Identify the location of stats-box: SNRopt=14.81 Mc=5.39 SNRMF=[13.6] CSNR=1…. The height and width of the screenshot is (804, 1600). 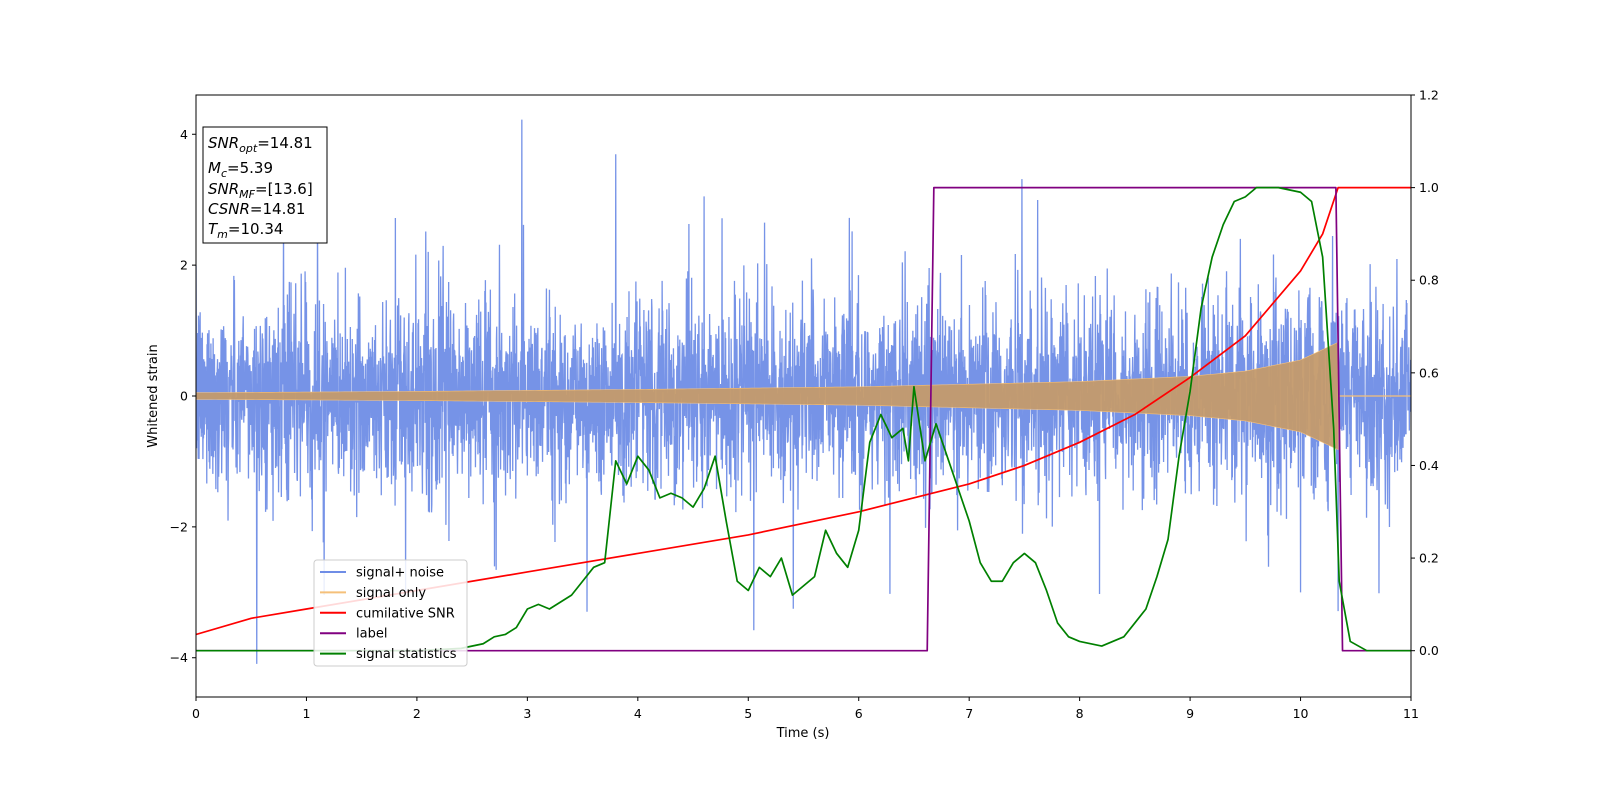
(265, 185).